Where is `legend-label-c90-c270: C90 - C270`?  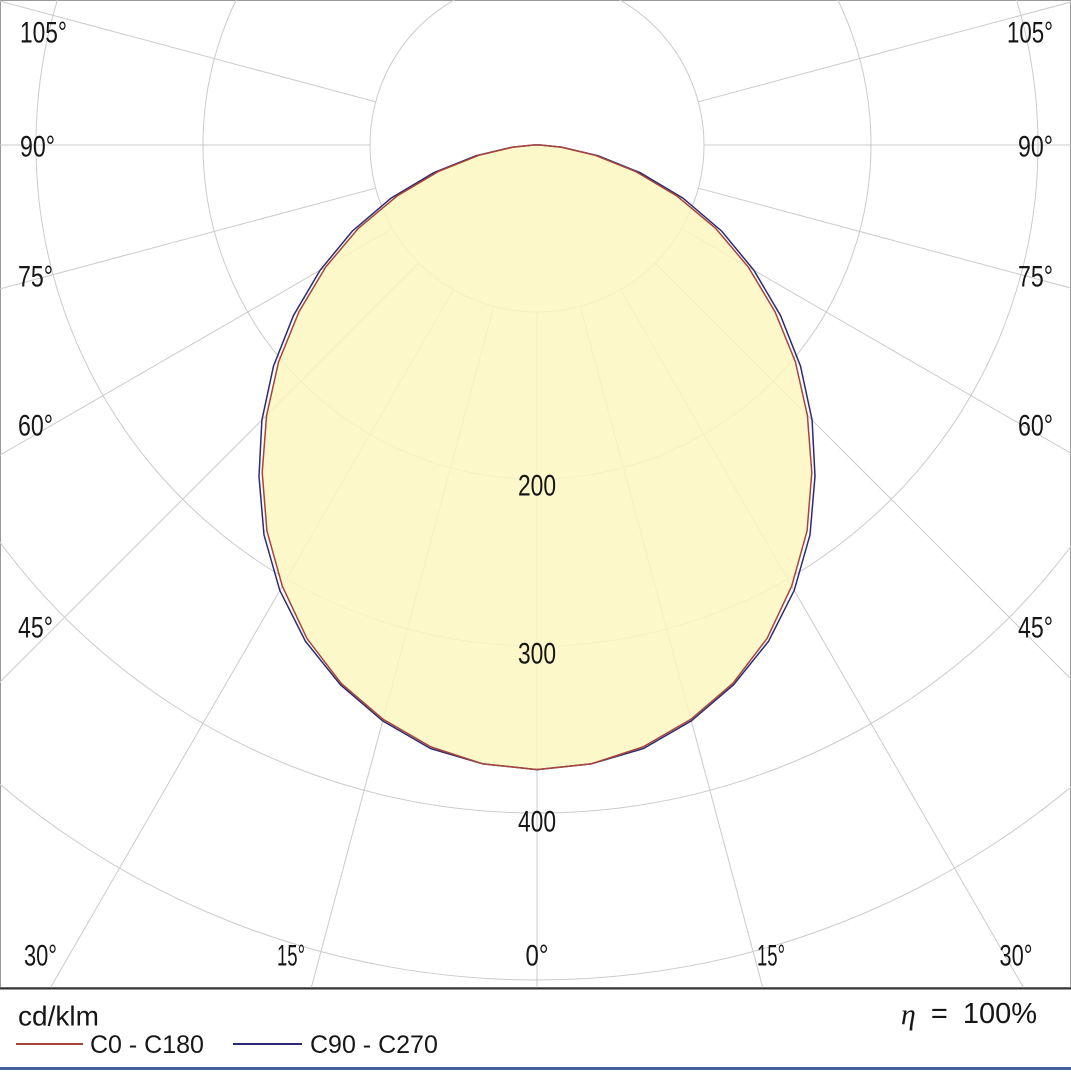
legend-label-c90-c270: C90 - C270 is located at coordinates (374, 1045).